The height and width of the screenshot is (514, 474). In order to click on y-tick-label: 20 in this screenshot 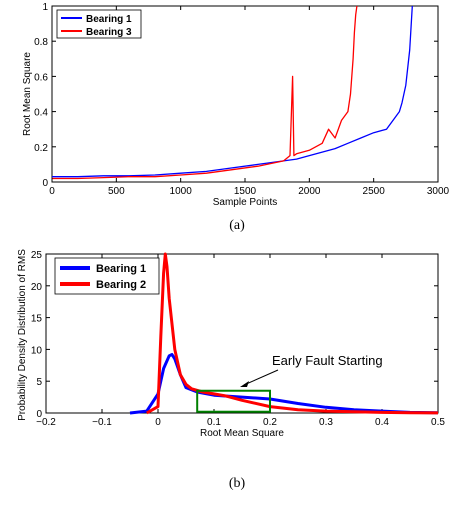, I will do `click(37, 287)`.